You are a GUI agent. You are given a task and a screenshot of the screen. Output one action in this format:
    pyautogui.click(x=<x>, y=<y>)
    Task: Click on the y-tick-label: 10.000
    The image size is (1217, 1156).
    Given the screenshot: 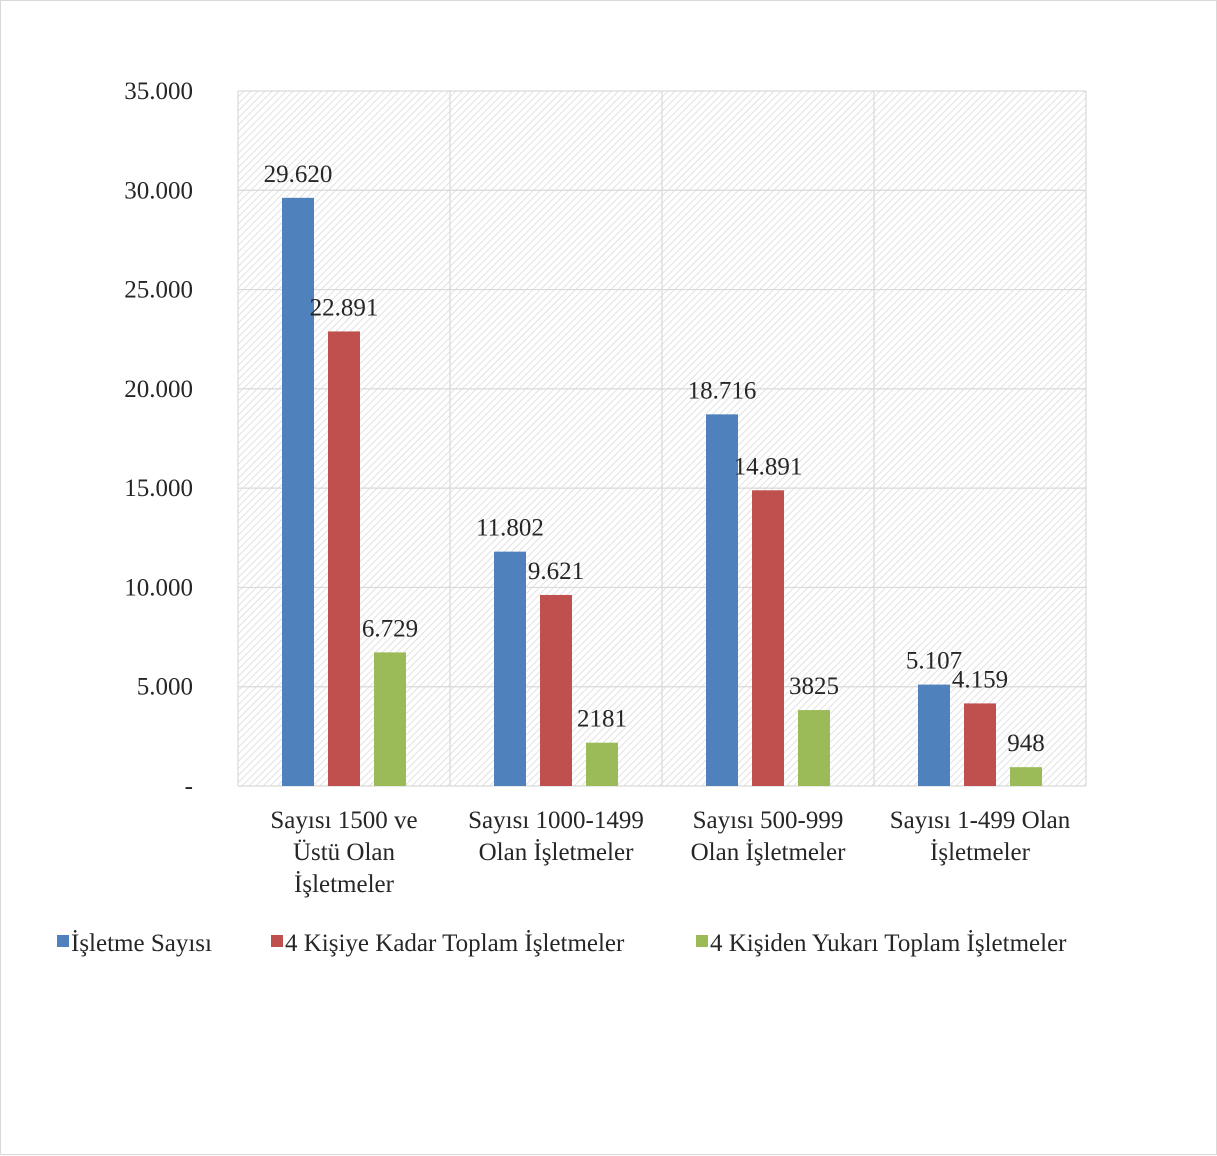 What is the action you would take?
    pyautogui.click(x=158, y=587)
    